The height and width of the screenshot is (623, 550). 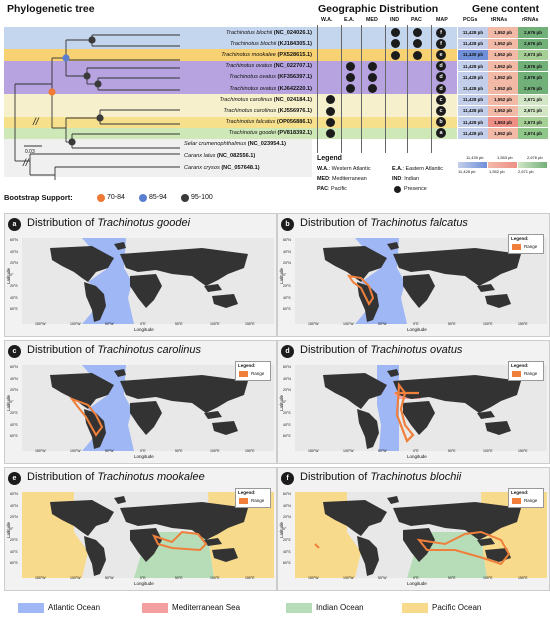 What do you see at coordinates (14, 224) in the screenshot?
I see `panel-letter: a` at bounding box center [14, 224].